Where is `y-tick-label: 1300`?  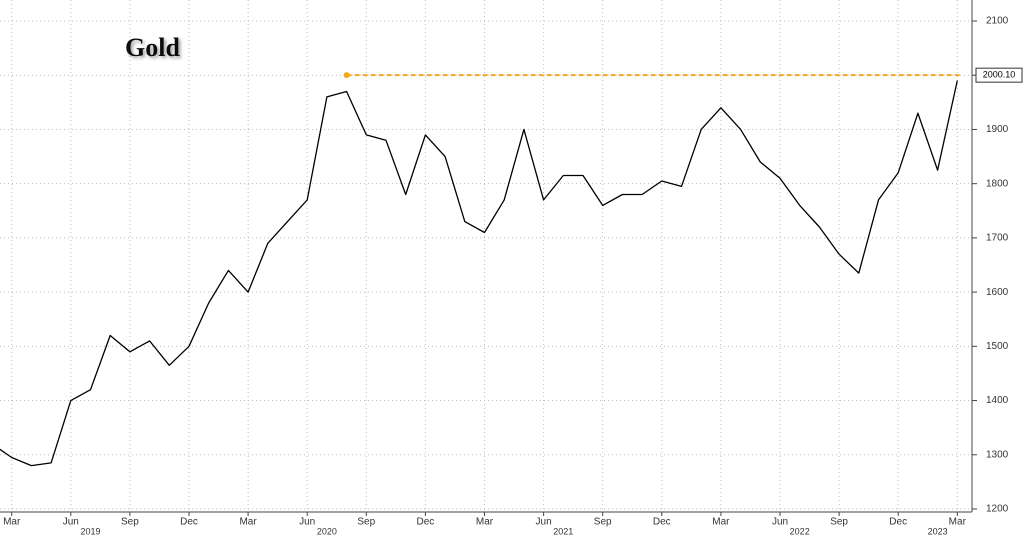
y-tick-label: 1300 is located at coordinates (997, 454).